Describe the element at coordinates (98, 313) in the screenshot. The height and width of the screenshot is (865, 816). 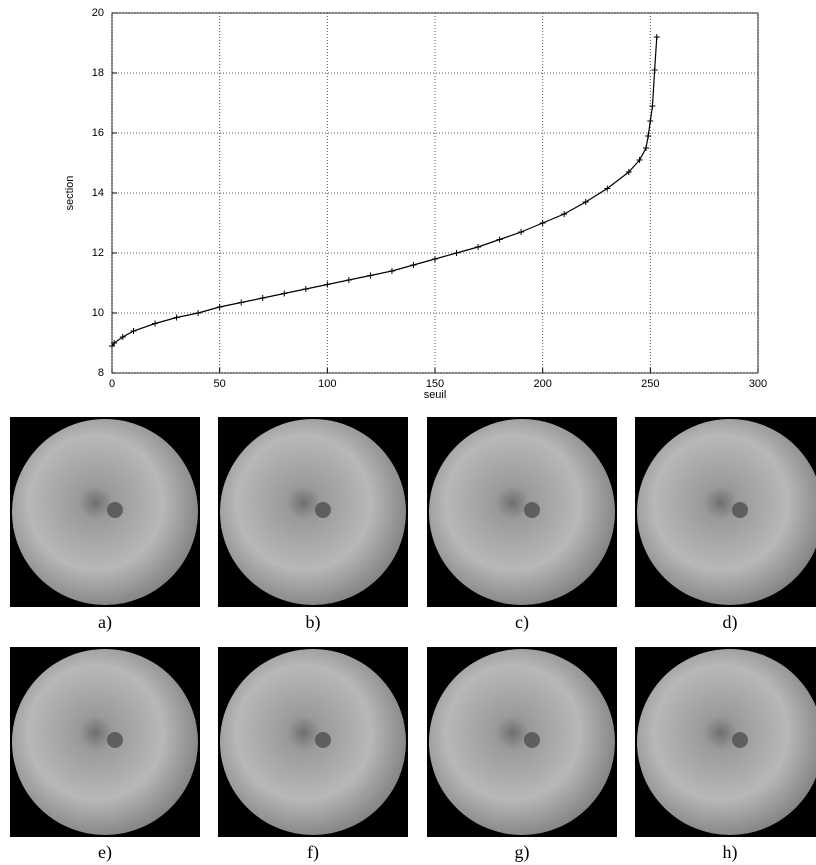
I see `y-tick-label: 10` at that location.